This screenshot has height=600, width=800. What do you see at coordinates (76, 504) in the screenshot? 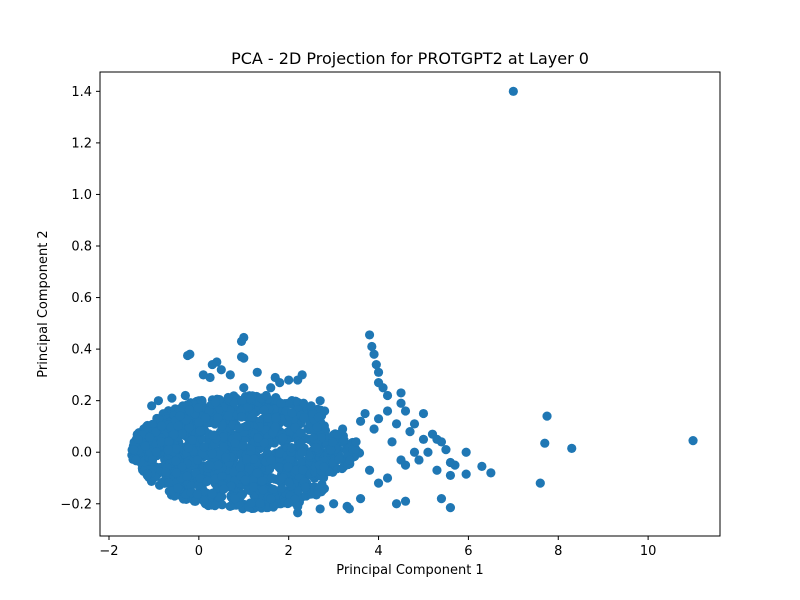
I see `y-tick-label: −0.2` at bounding box center [76, 504].